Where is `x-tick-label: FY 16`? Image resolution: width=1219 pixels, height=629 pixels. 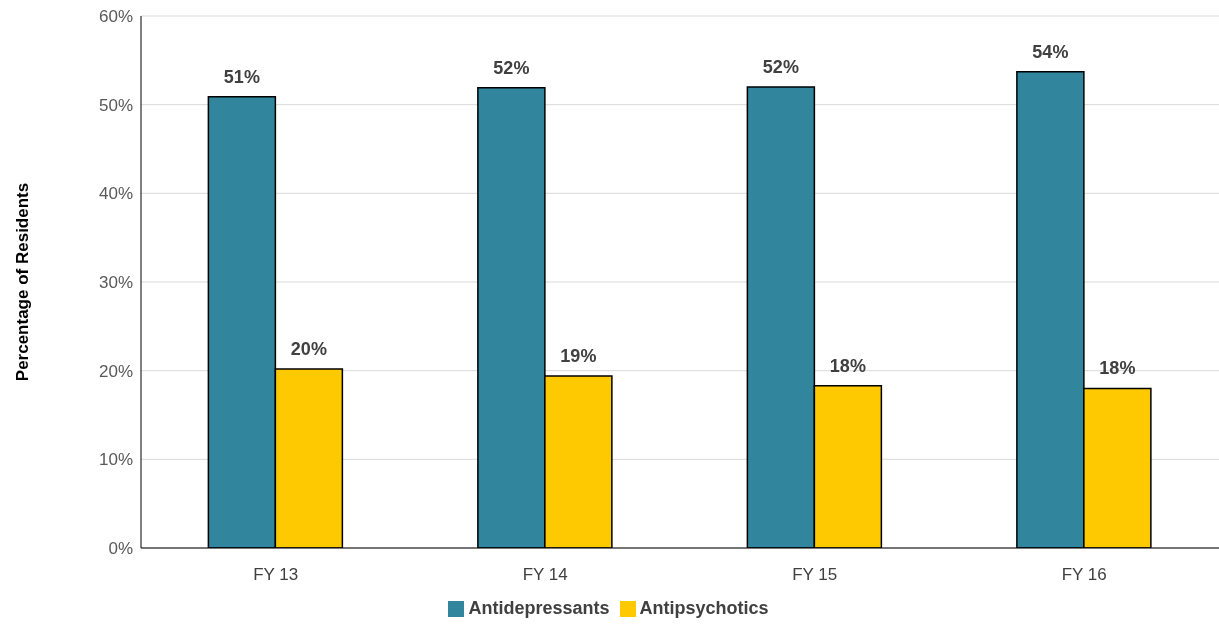
x-tick-label: FY 16 is located at coordinates (1084, 575).